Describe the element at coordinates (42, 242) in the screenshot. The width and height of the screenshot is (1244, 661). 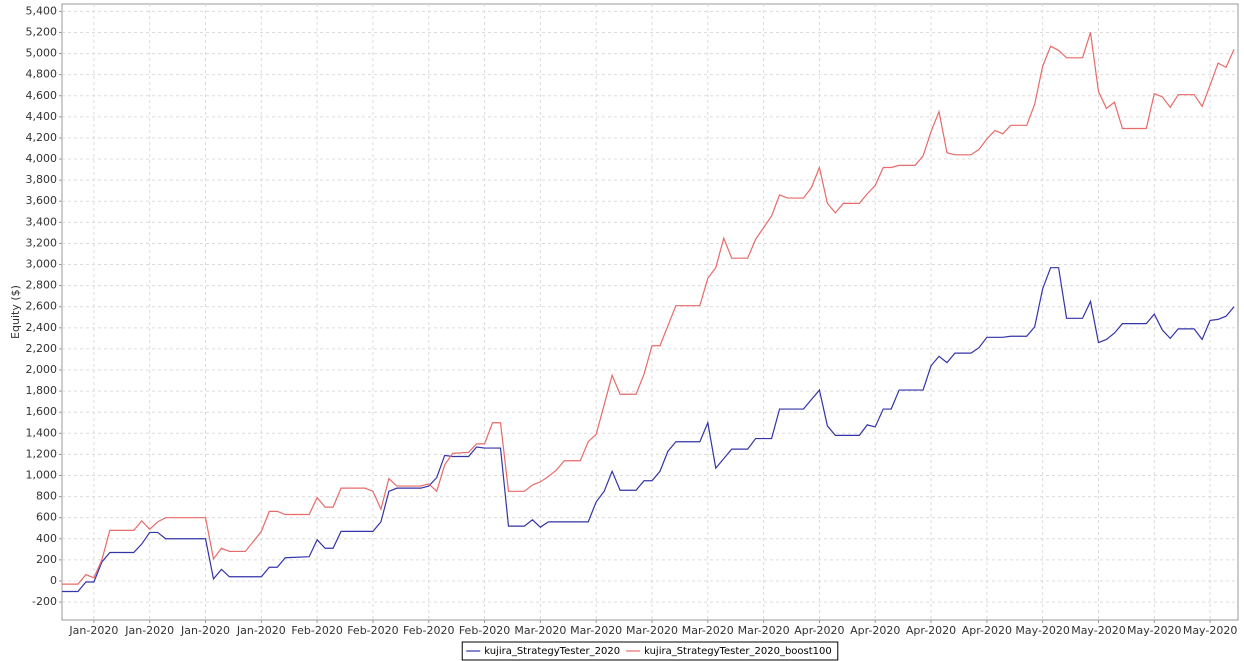
I see `y-tick-label: 3,200` at that location.